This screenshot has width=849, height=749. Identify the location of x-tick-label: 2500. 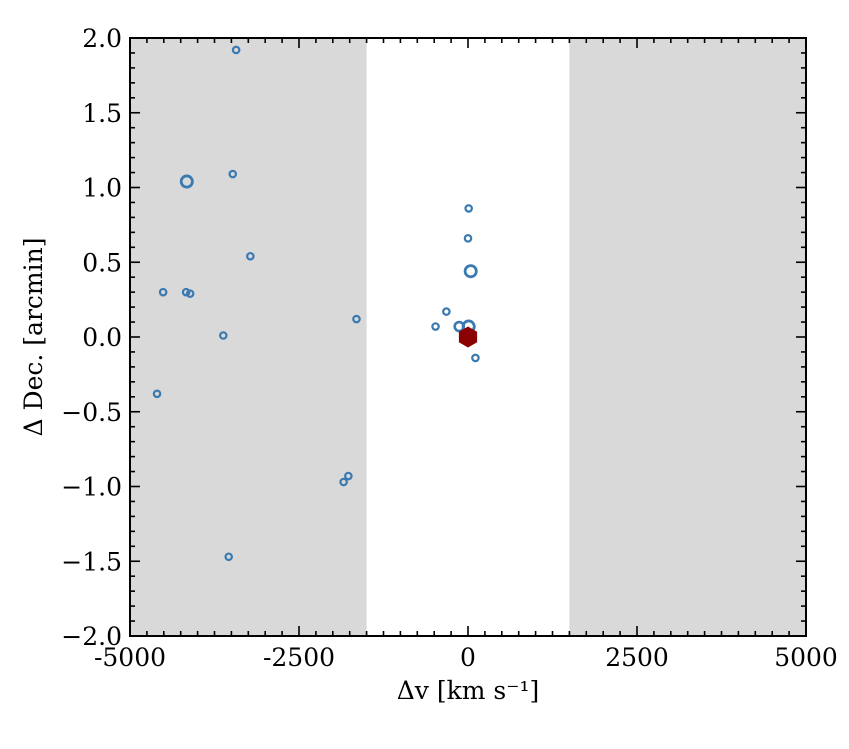
(637, 657).